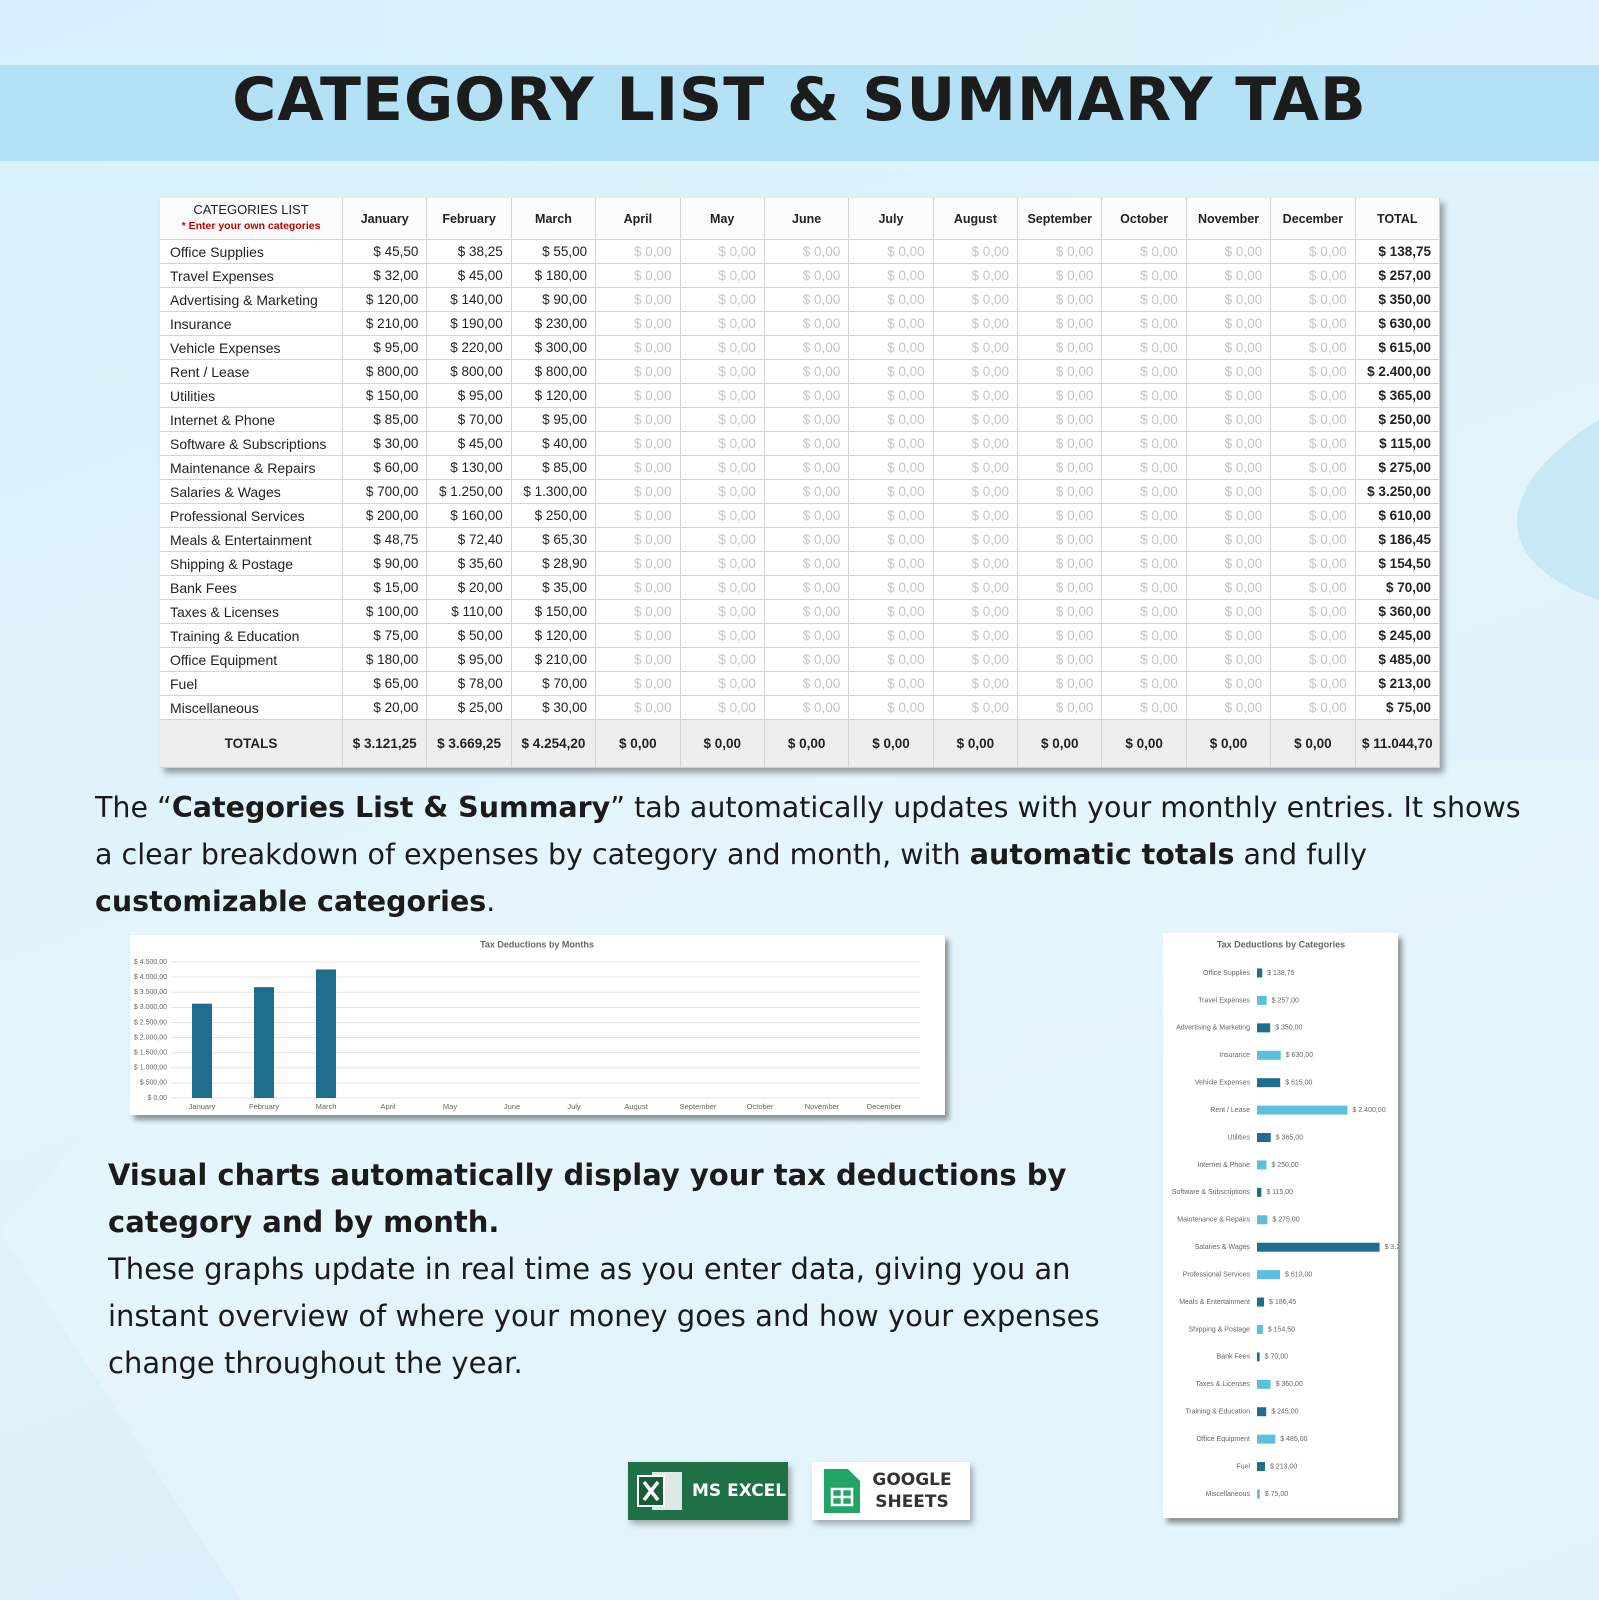  Describe the element at coordinates (1281, 1329) in the screenshot. I see `value-label: $ 154,50` at that location.